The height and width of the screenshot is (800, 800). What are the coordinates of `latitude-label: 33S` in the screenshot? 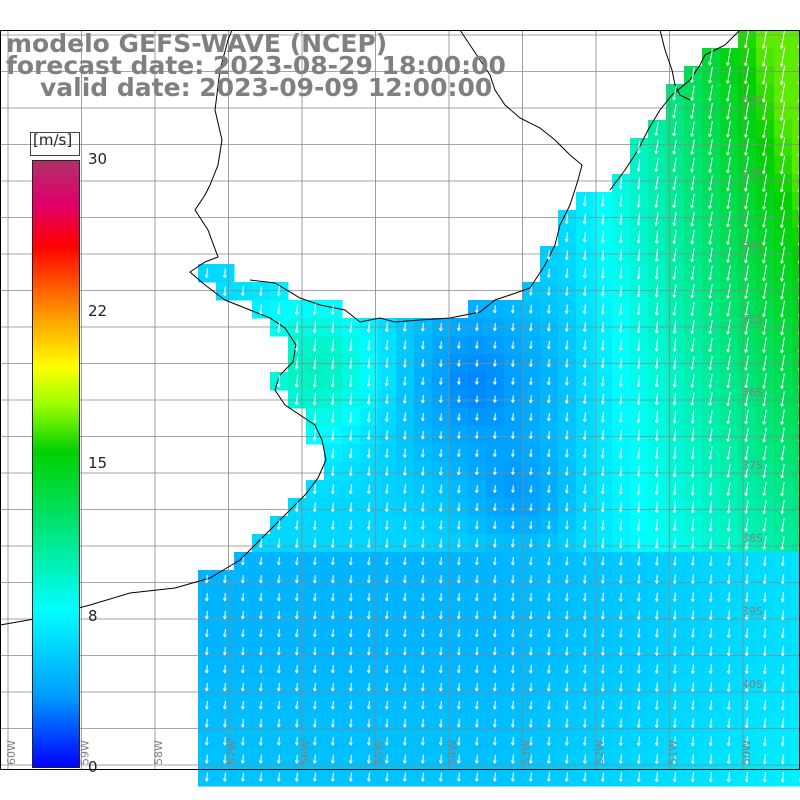 It's located at (752, 173).